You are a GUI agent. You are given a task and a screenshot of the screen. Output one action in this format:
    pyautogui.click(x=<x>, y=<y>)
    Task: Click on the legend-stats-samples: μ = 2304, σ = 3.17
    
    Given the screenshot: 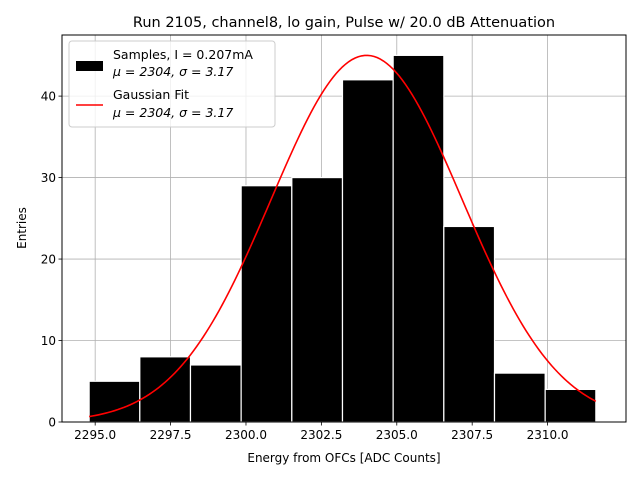 What is the action you would take?
    pyautogui.click(x=172, y=71)
    